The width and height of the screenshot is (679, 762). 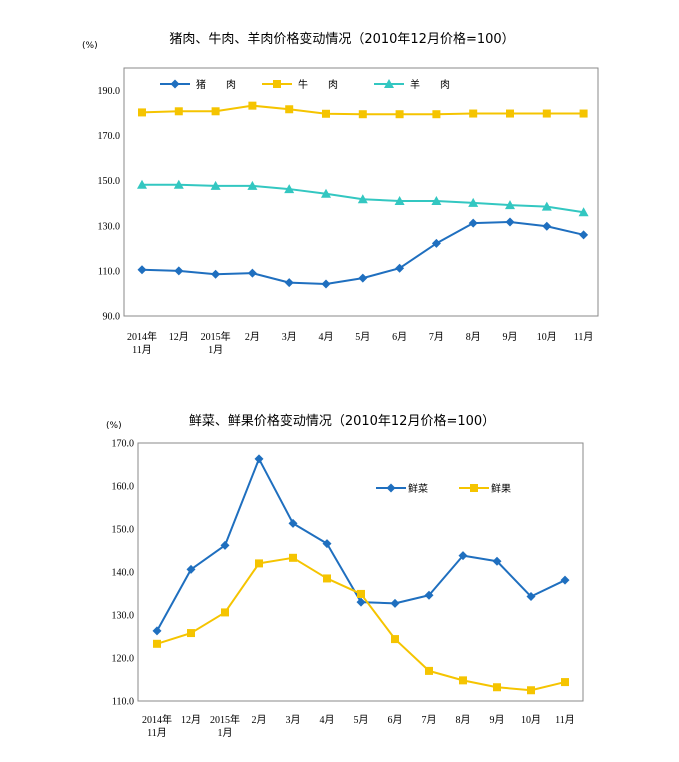 I want to click on legend-label: 猪 肉, so click(x=216, y=84).